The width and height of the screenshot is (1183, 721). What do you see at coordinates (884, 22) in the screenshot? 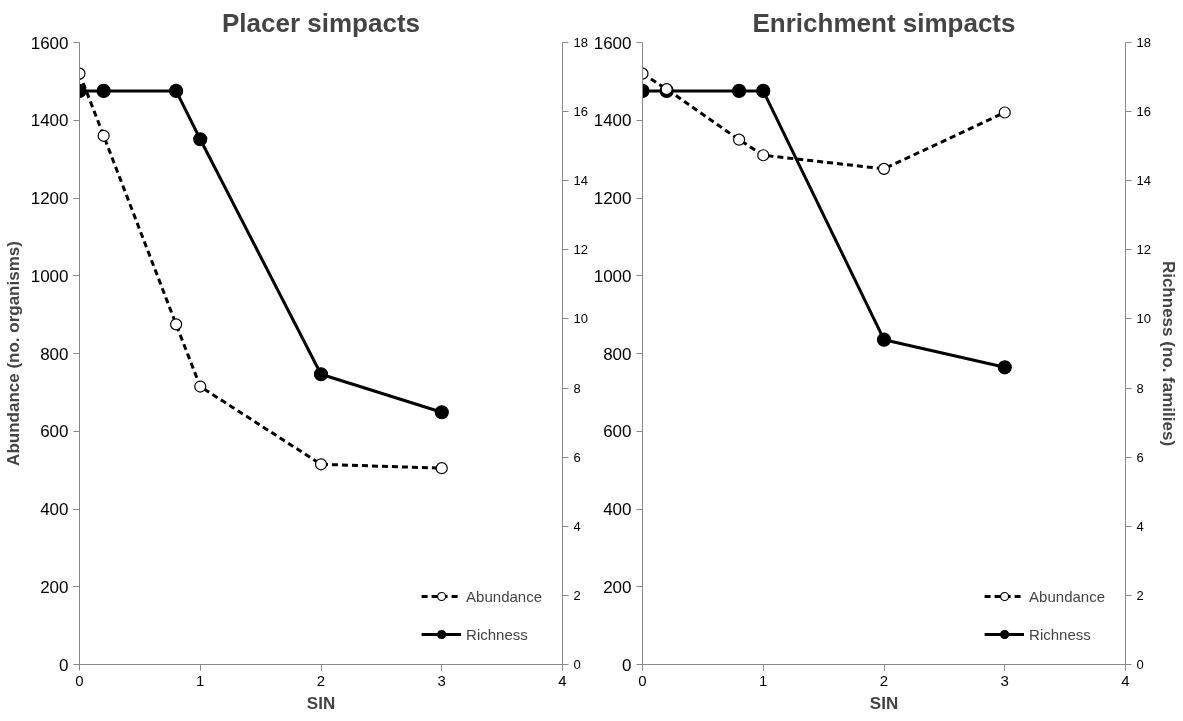
I see `chart-title: Enrichment simpacts` at bounding box center [884, 22].